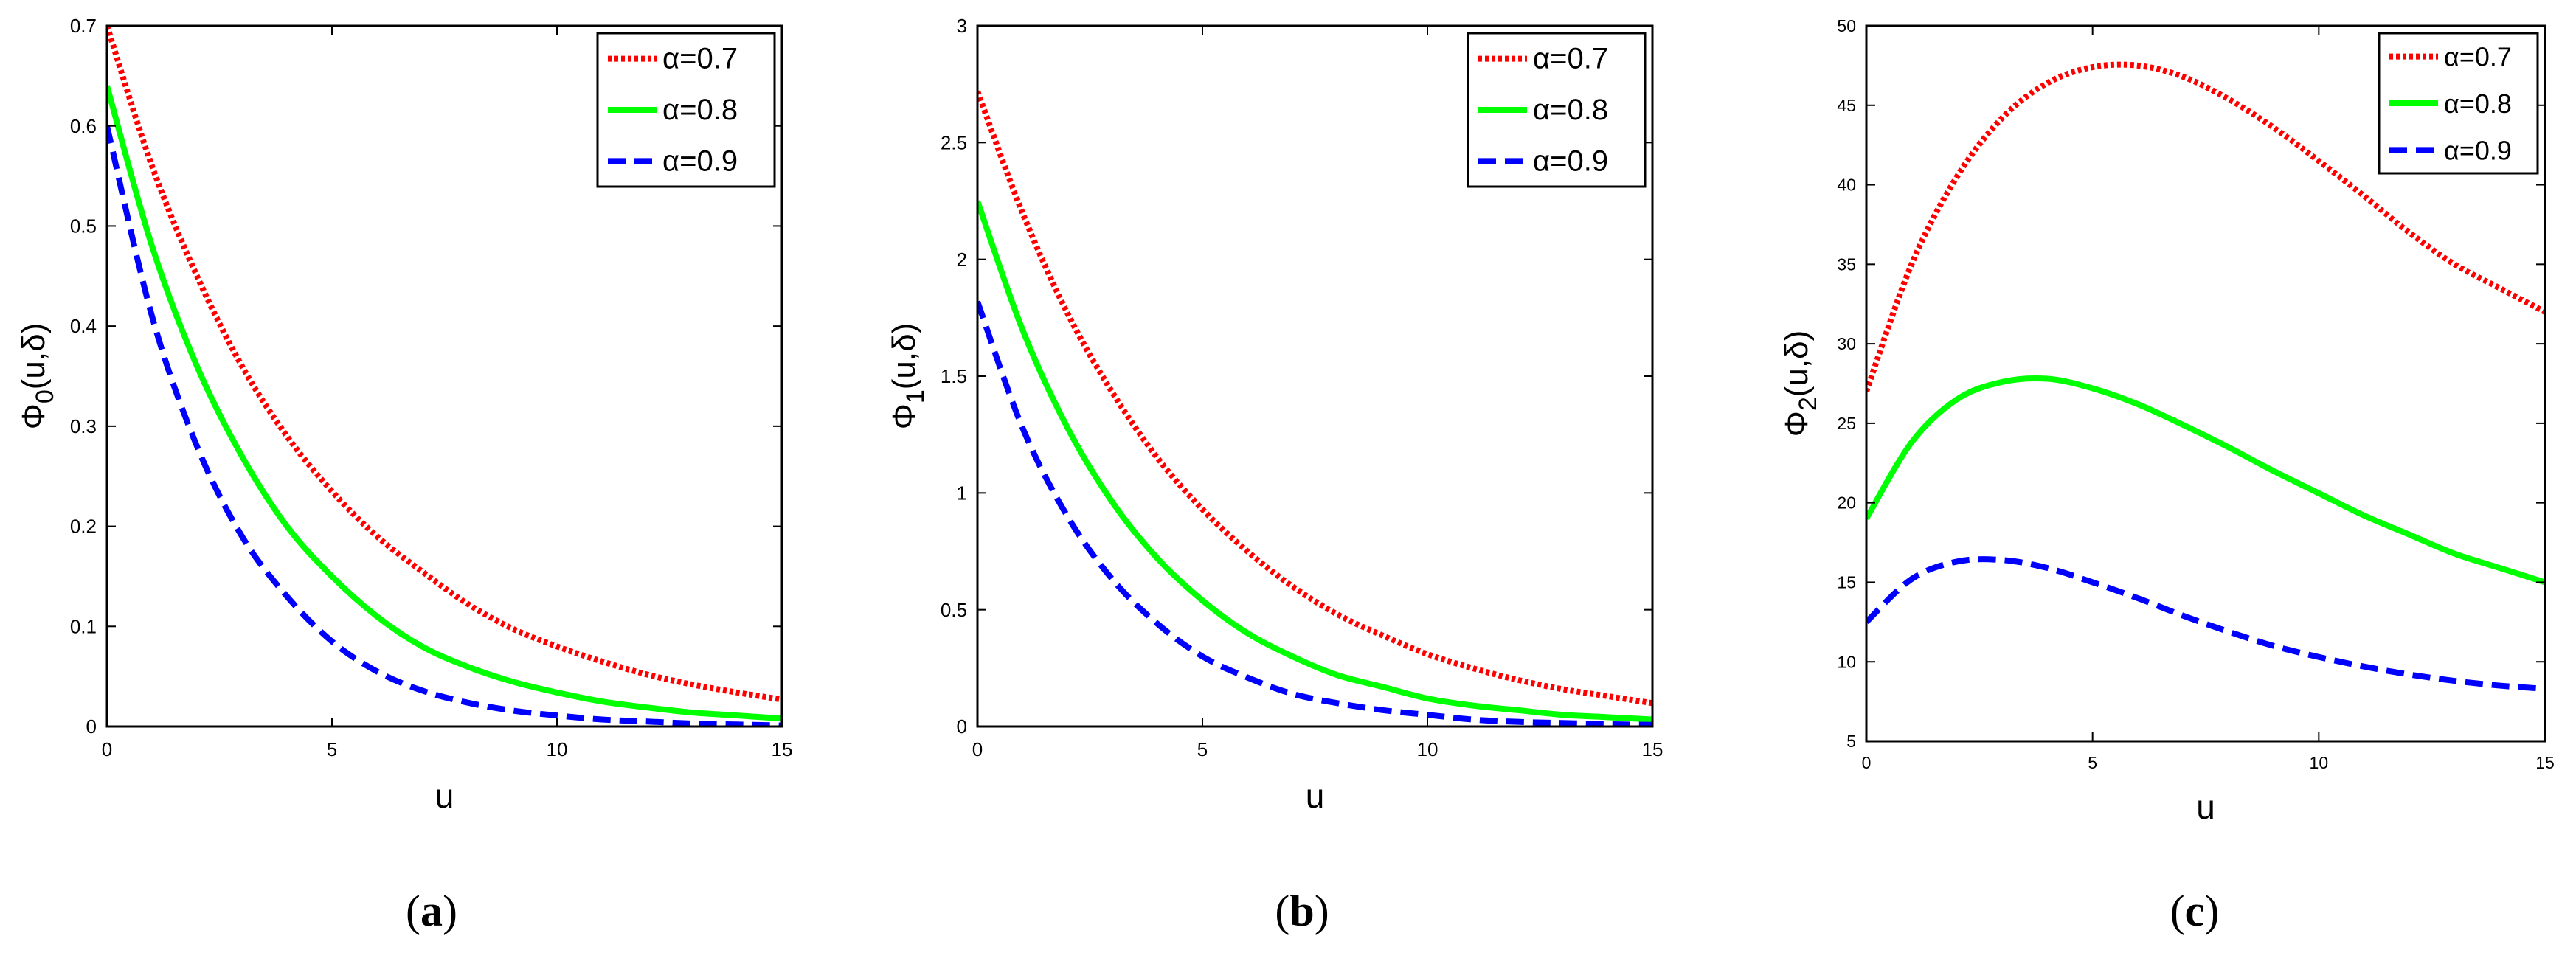  Describe the element at coordinates (1808, 404) in the screenshot. I see `y-label-subscript: 2` at that location.